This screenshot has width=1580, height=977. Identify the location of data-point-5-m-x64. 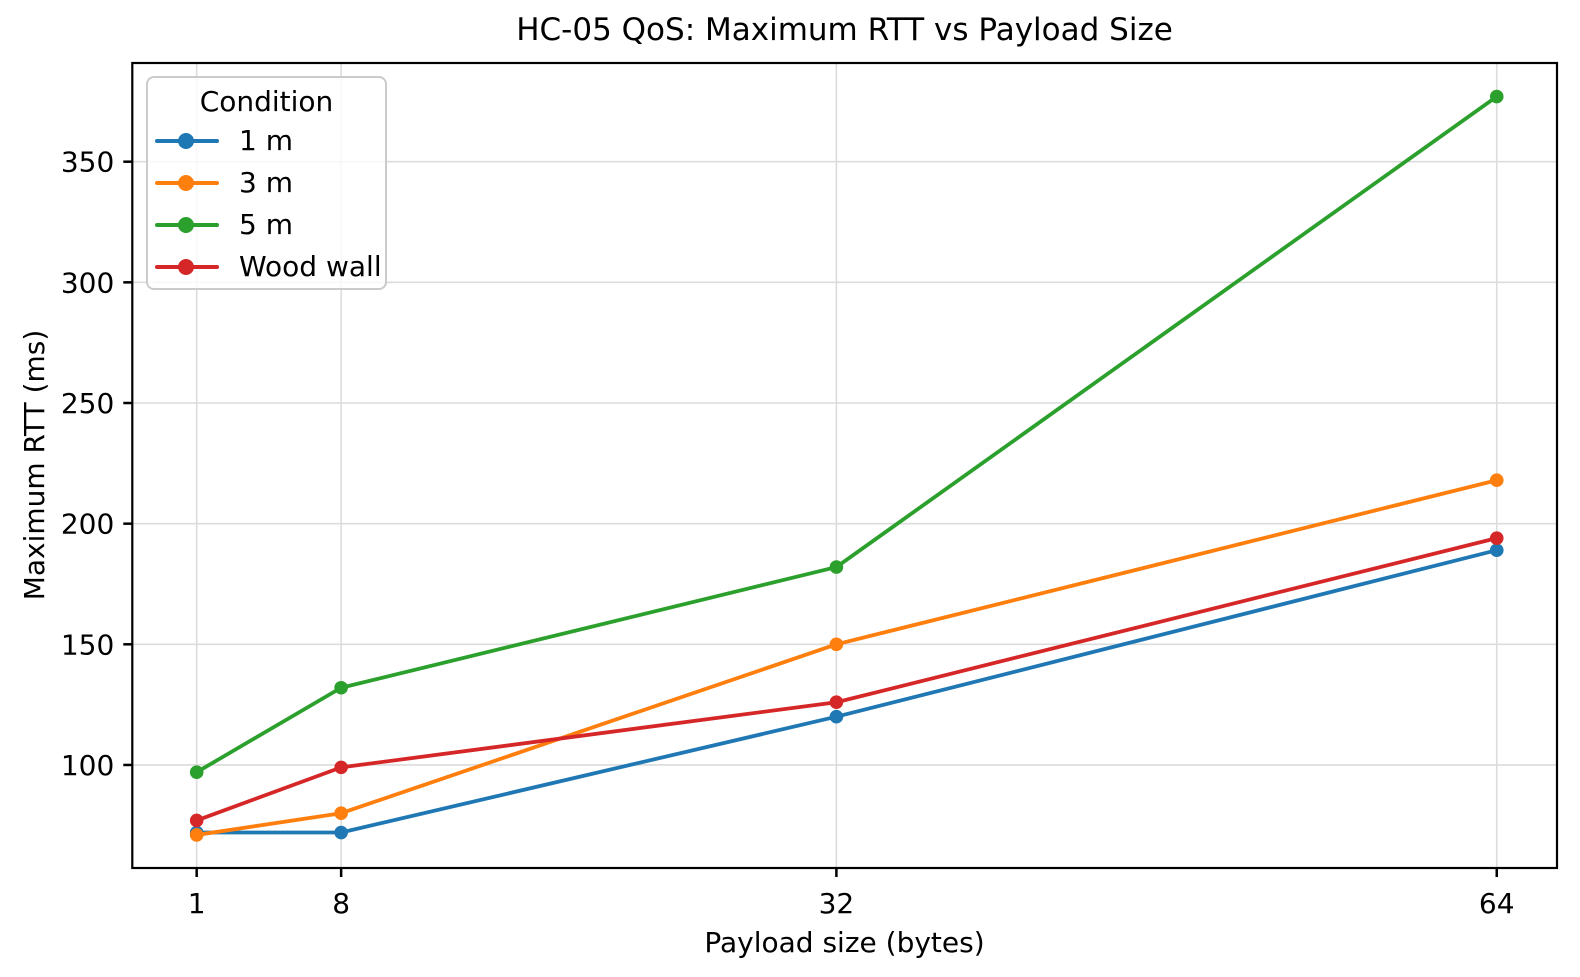
(1496, 96).